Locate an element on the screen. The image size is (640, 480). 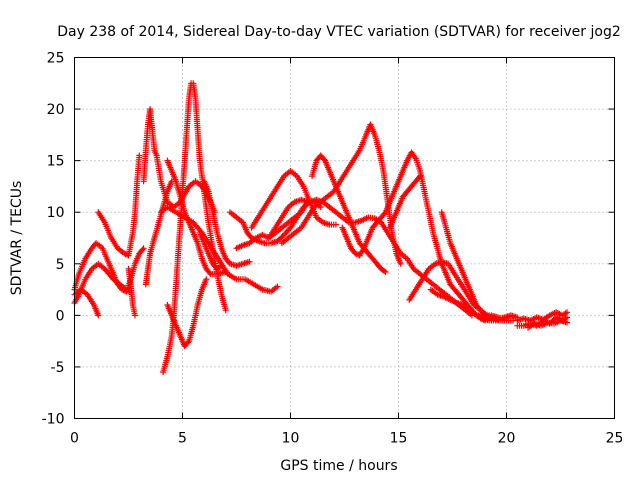
x-tick-label: 25 is located at coordinates (615, 439).